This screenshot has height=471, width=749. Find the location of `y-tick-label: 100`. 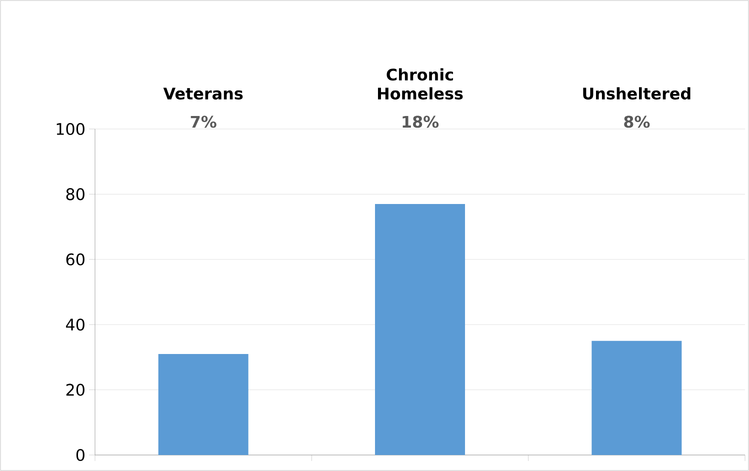

y-tick-label: 100 is located at coordinates (70, 129).